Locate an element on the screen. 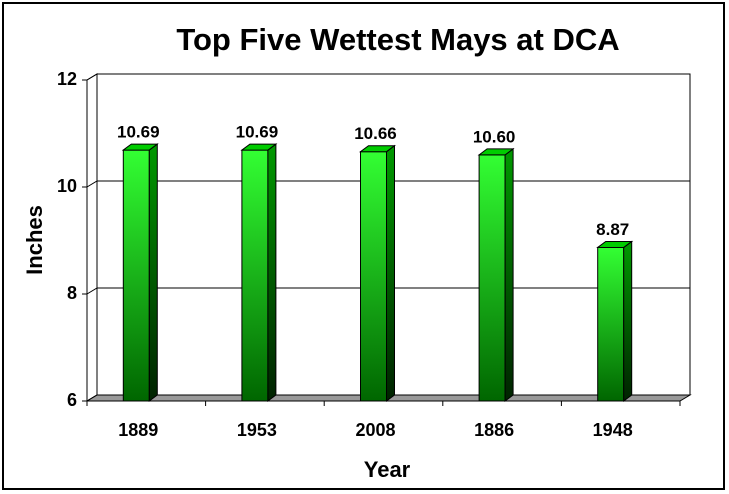 The width and height of the screenshot is (729, 494). value-label: 8.87 is located at coordinates (612, 229).